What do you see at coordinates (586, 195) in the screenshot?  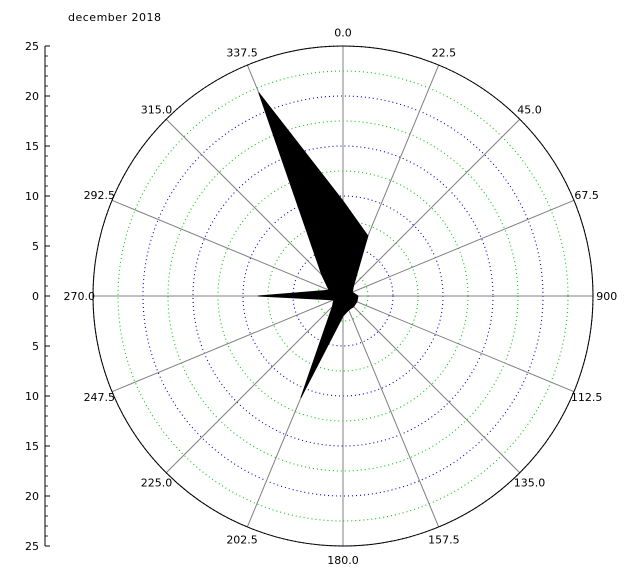 I see `angle-label: 67.5` at bounding box center [586, 195].